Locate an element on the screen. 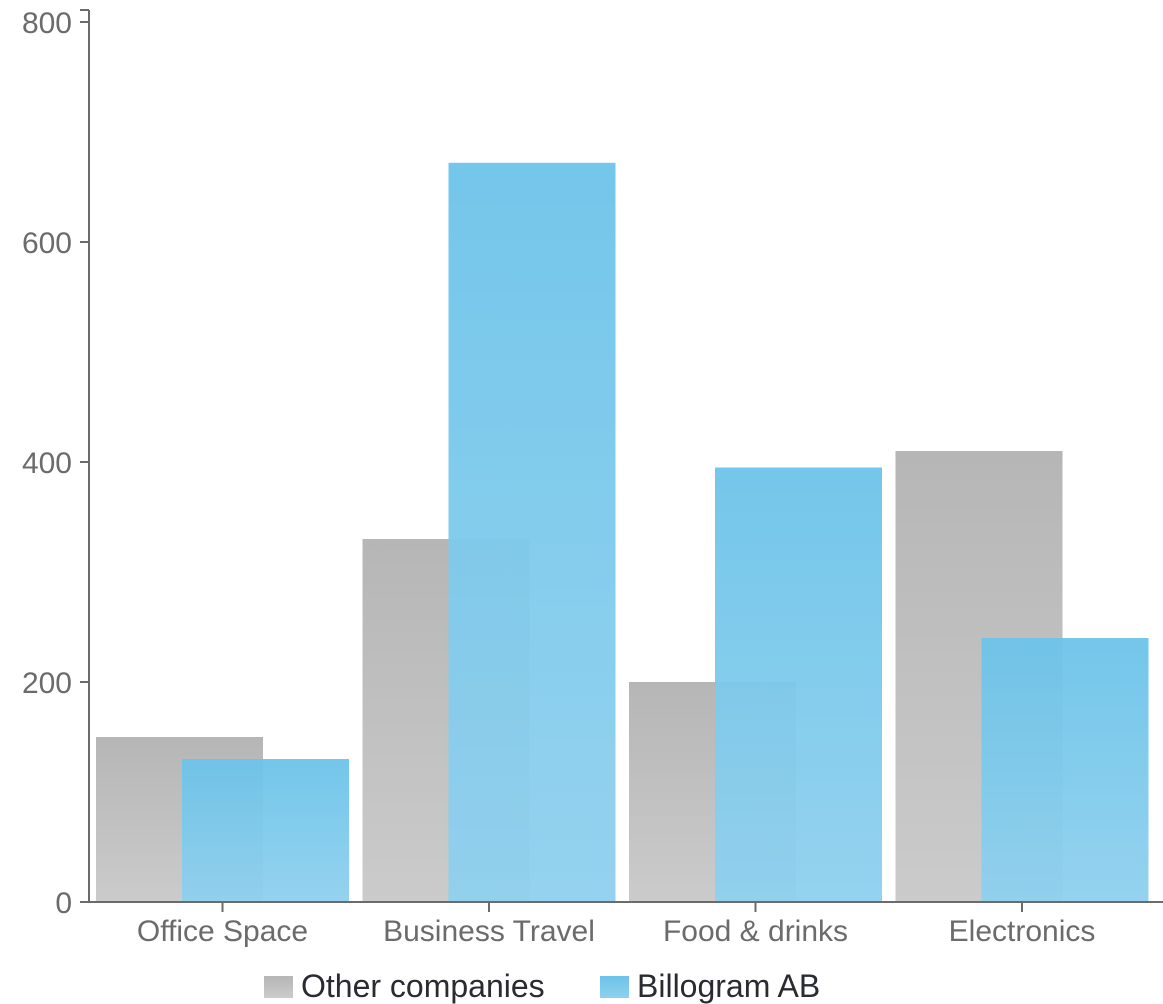  x-tick-label: Electronics is located at coordinates (1022, 931).